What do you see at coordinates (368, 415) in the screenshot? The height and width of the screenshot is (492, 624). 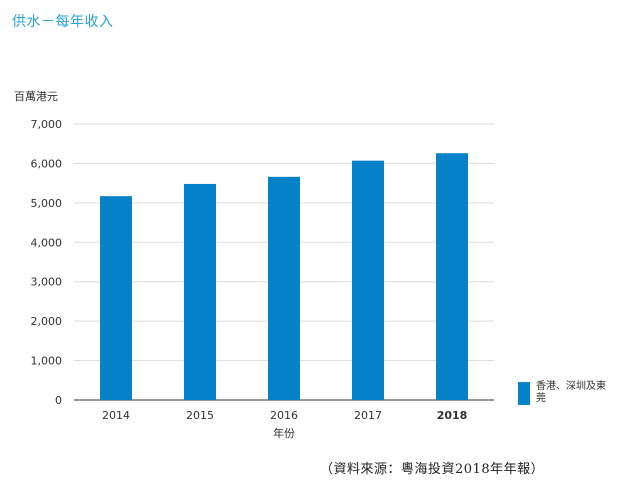 I see `x-tick-label-2017: 2017` at bounding box center [368, 415].